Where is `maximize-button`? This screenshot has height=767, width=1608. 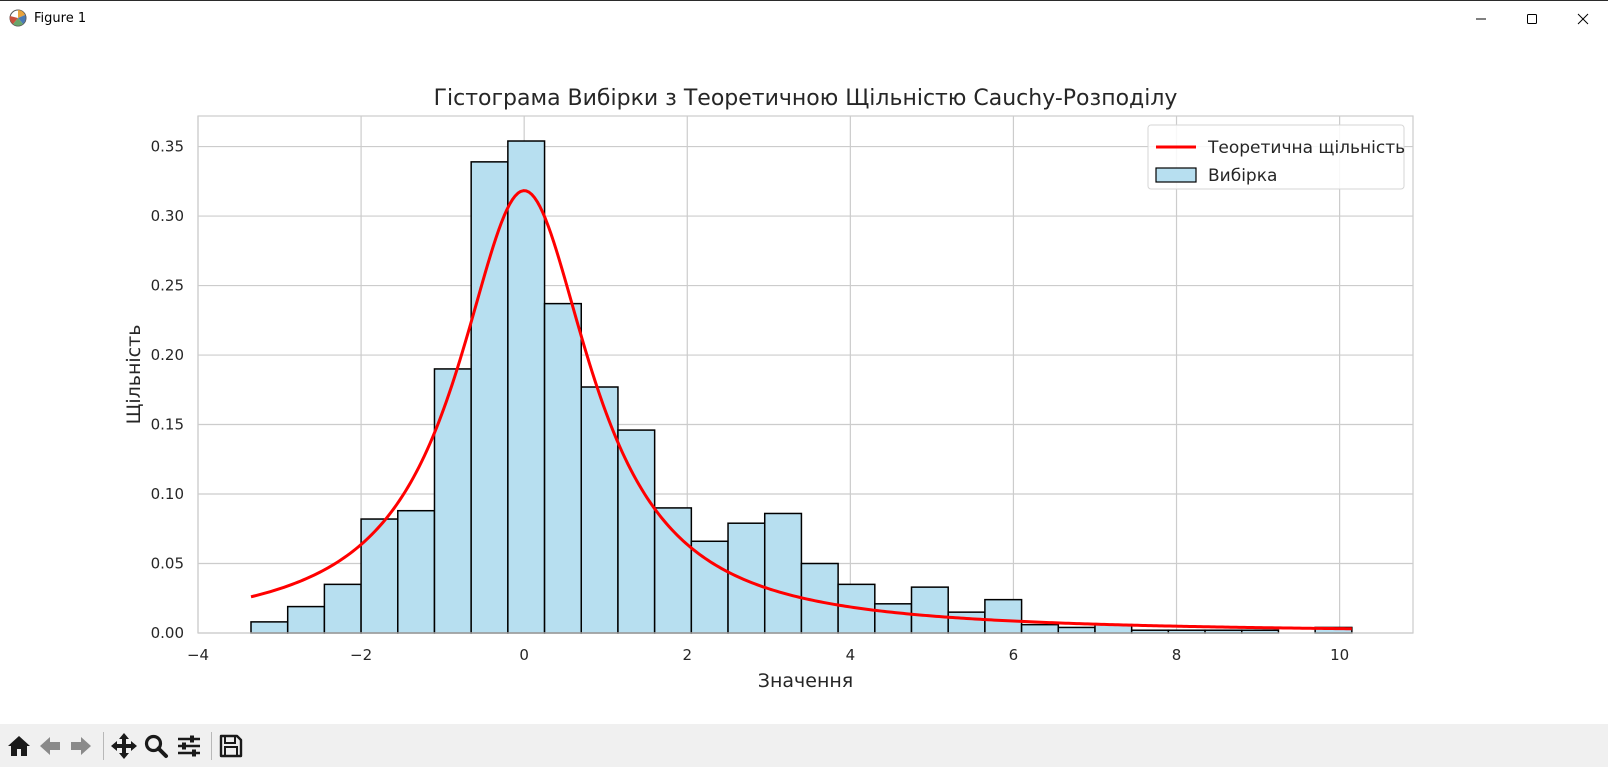 maximize-button is located at coordinates (1532, 19).